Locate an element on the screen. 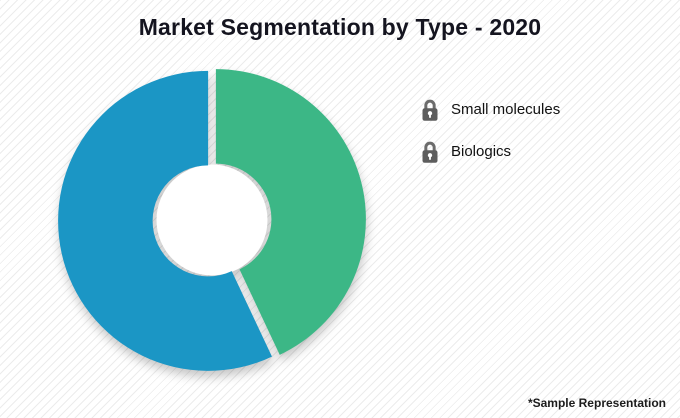 The width and height of the screenshot is (680, 418). donut-hole is located at coordinates (212, 220).